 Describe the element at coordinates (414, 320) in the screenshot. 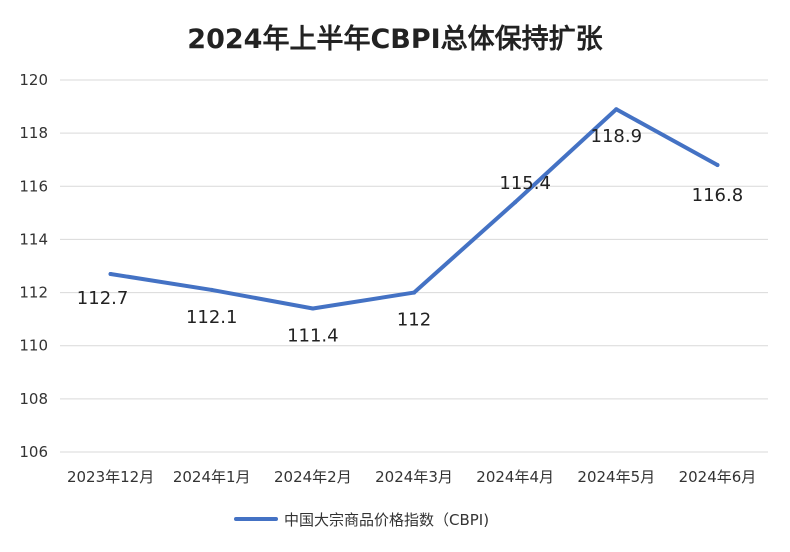

I see `data-label: 112` at that location.